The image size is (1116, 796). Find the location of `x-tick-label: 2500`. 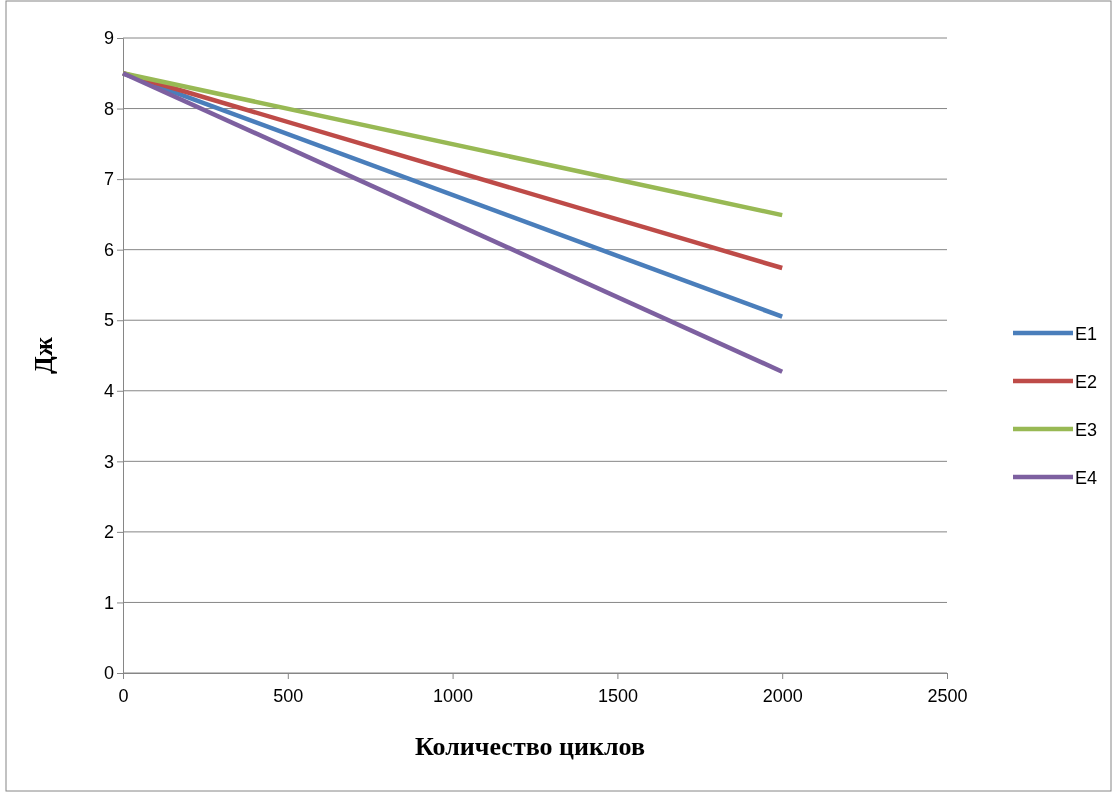

x-tick-label: 2500 is located at coordinates (947, 695).